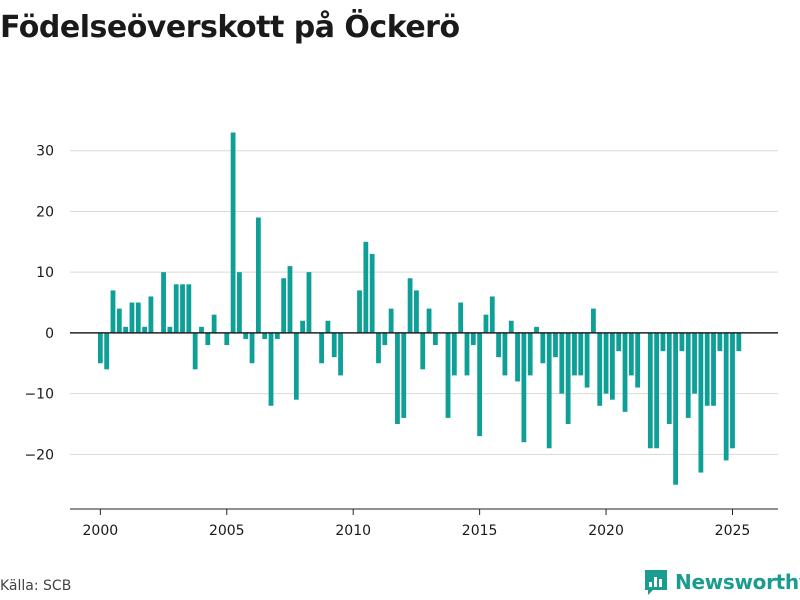  Describe the element at coordinates (417, 531) in the screenshot. I see `x-axis-labels: 2000 2005 2010 2015 2020 2025` at that location.